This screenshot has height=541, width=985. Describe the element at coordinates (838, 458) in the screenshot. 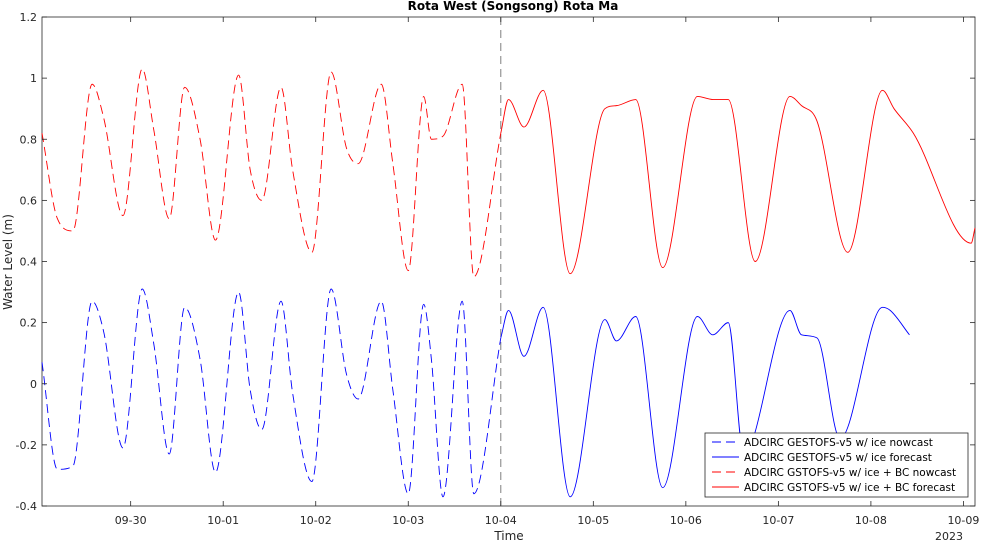

I see `legend-entry: ADCIRC GESTOFS-v5 w/ ice forecast` at that location.